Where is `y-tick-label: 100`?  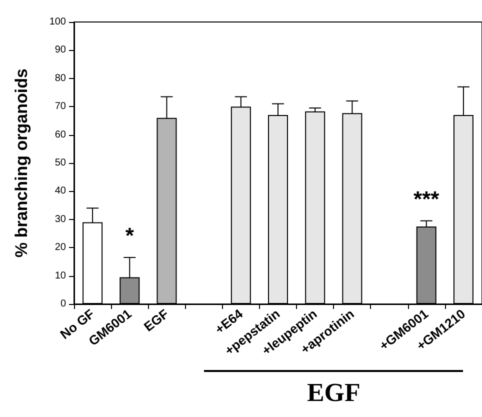 y-tick-label: 100 is located at coordinates (57, 22).